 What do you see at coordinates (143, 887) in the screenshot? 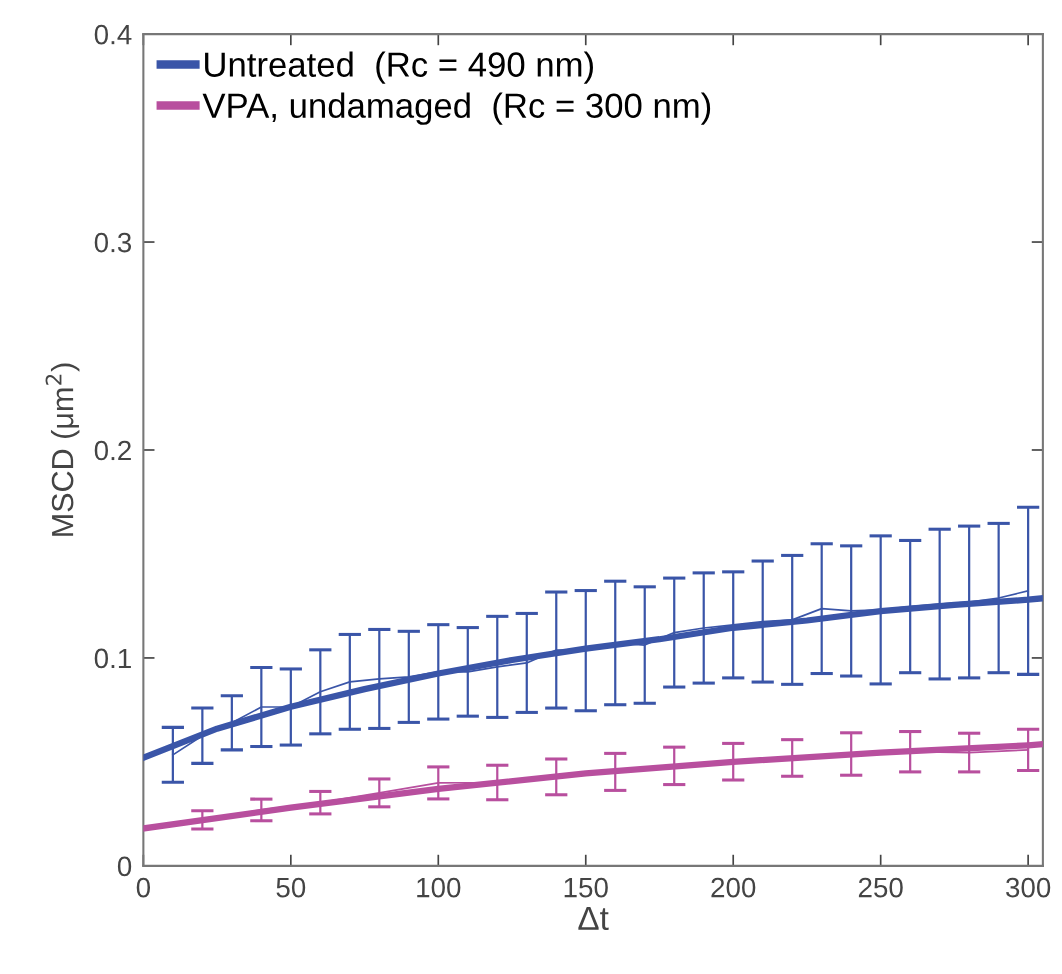
I see `x-tick-label: 0` at bounding box center [143, 887].